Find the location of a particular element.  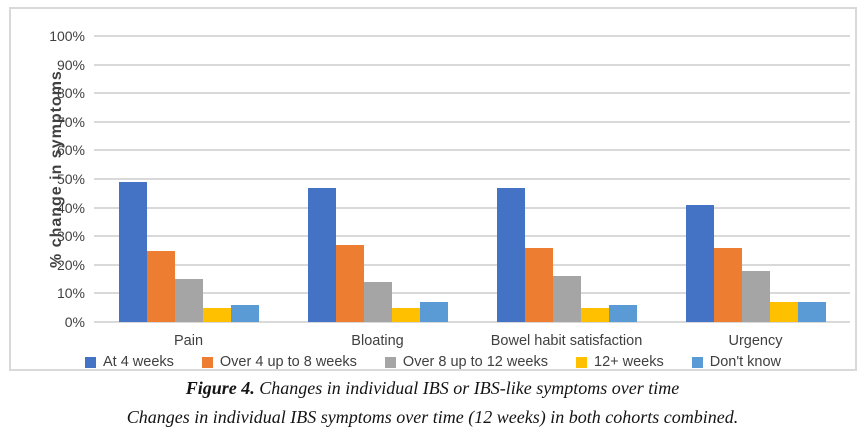

y-tick-label: 20% is located at coordinates (70, 264).